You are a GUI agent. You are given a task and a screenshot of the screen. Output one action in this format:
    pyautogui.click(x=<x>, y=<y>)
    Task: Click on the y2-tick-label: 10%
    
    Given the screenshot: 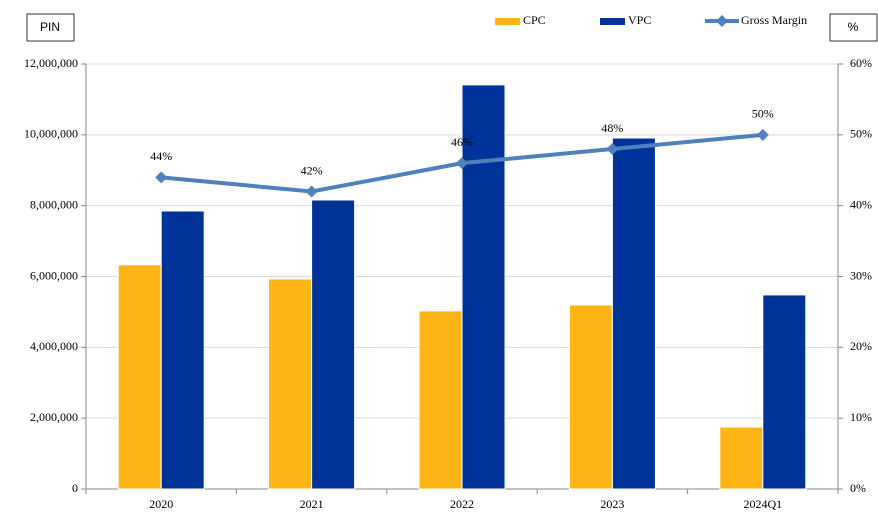 What is the action you would take?
    pyautogui.click(x=861, y=417)
    